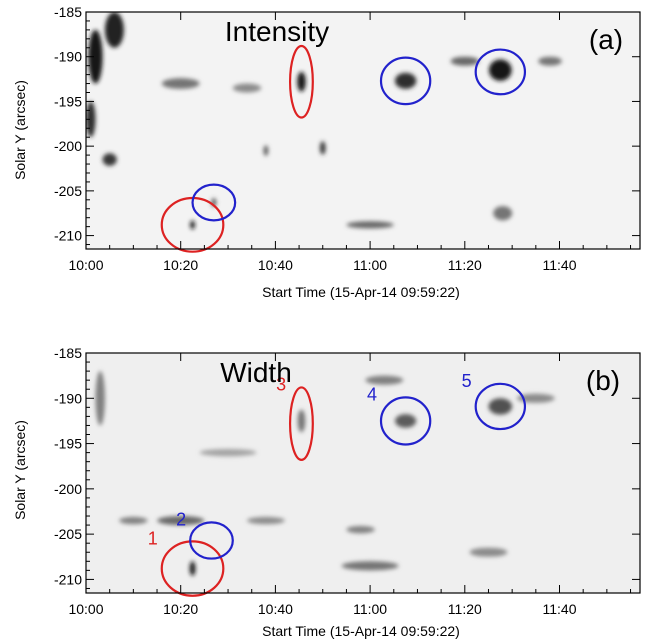 Image resolution: width=649 pixels, height=641 pixels. Describe the element at coordinates (153, 538) in the screenshot. I see `feature-number-label: 1` at that location.